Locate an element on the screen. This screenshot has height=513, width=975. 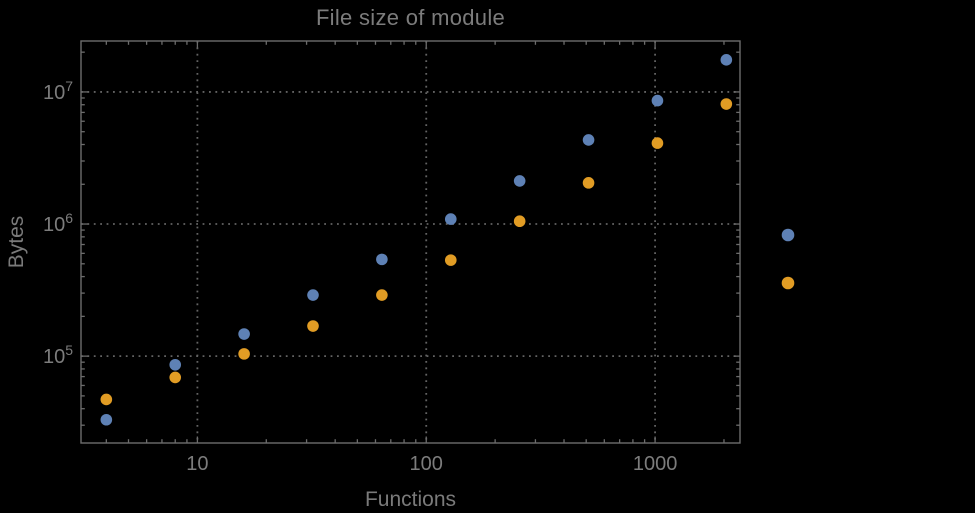
y-tick-label: 10⁶ is located at coordinates (58, 223).